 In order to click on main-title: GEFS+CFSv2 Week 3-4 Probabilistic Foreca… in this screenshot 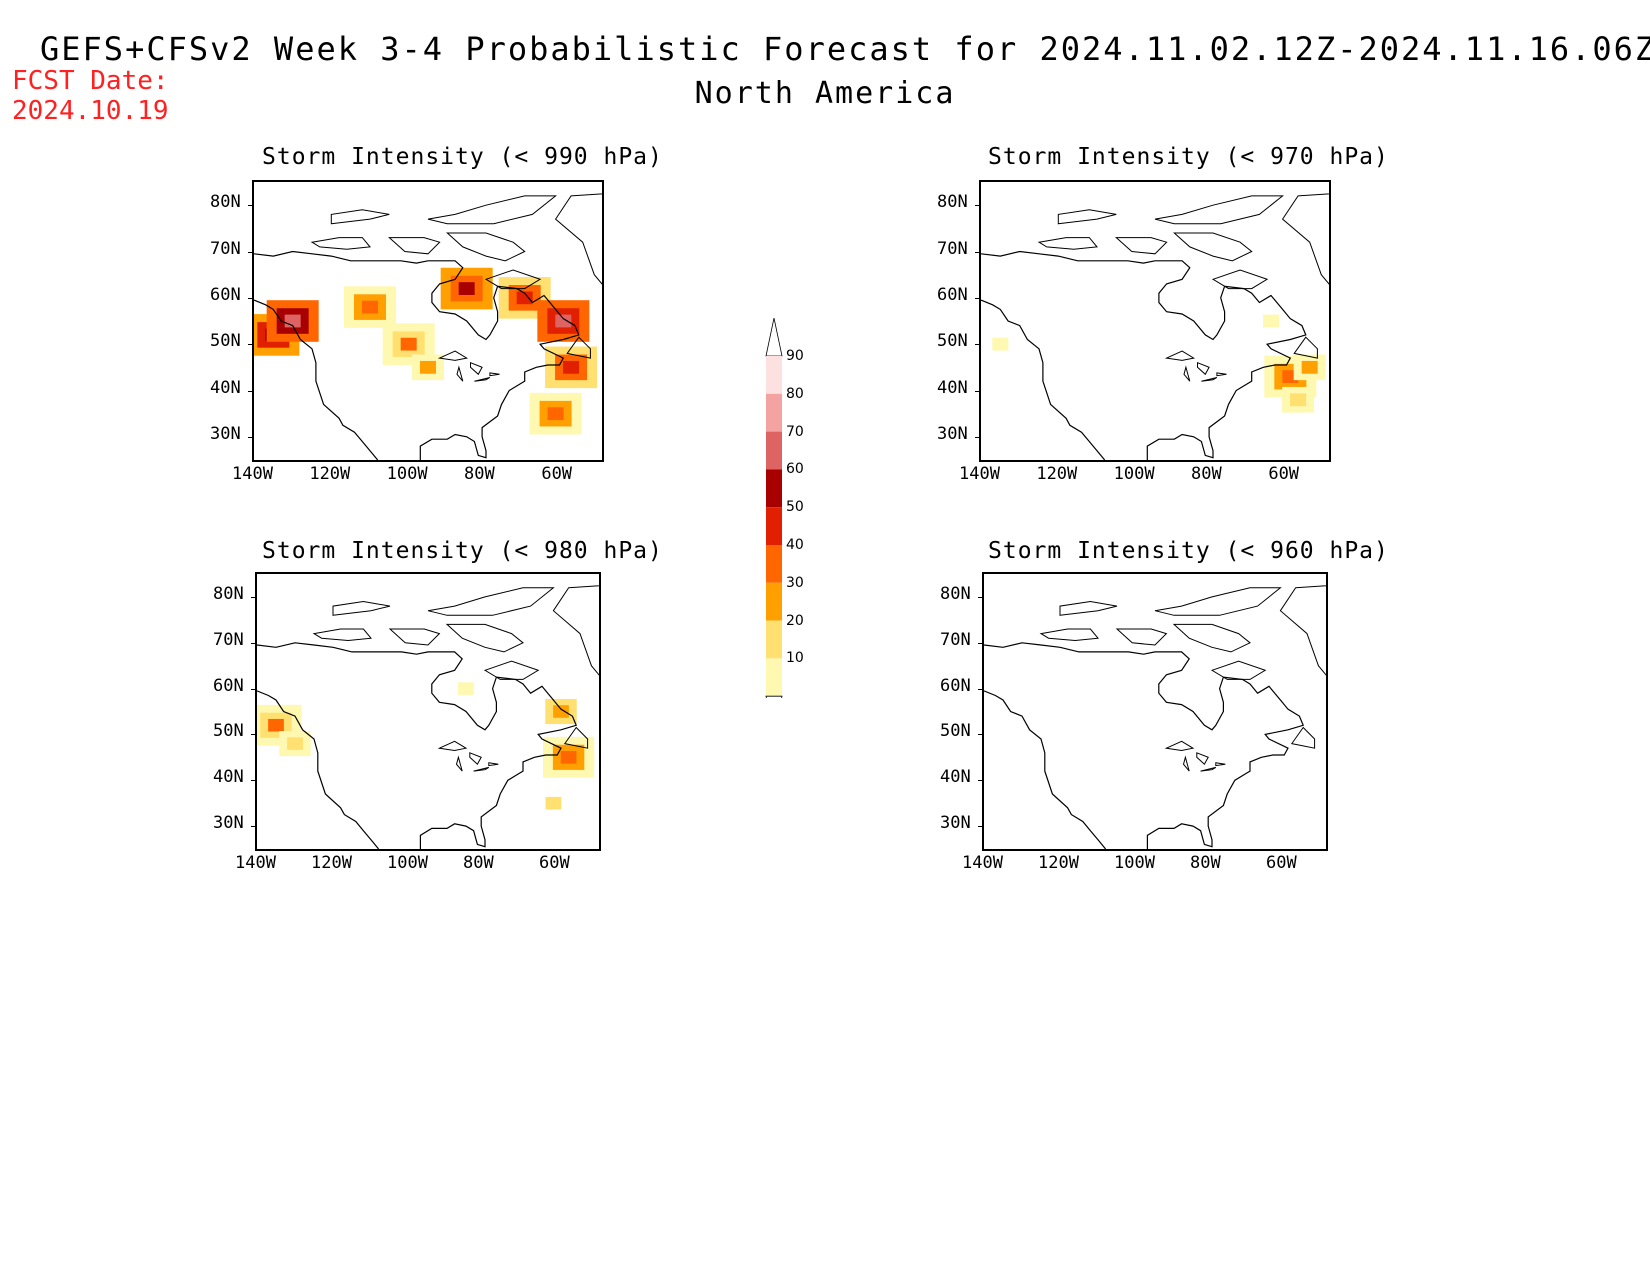, I will do `click(845, 49)`.